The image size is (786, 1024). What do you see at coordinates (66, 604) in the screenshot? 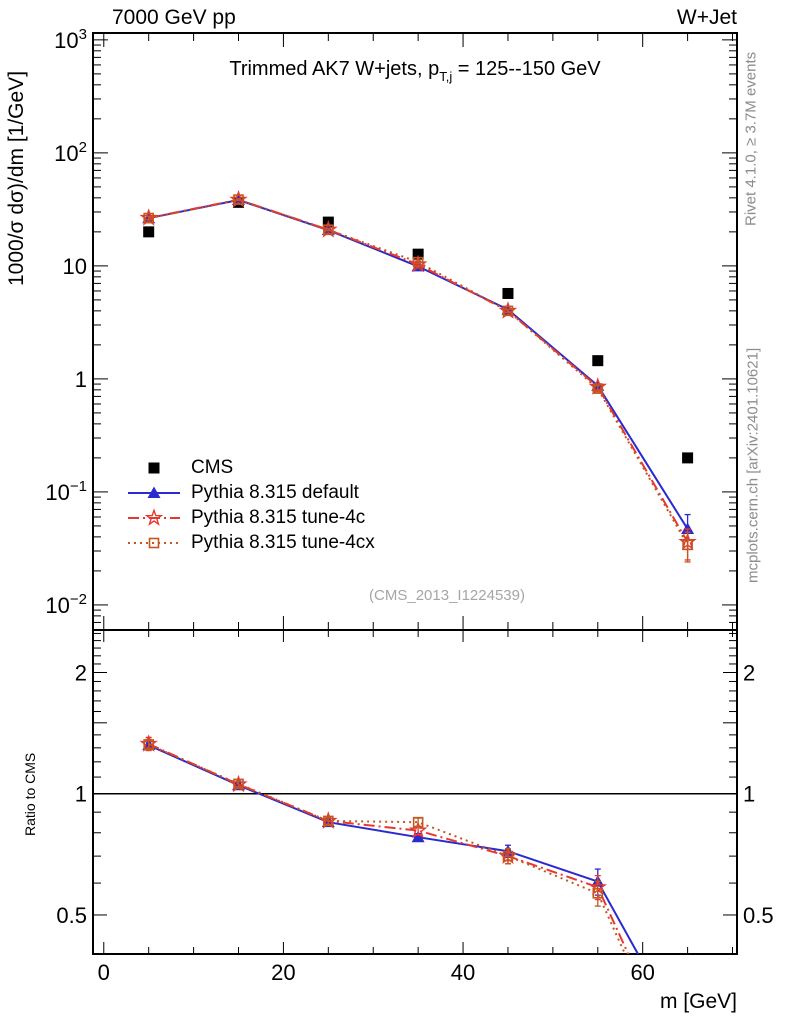
I see `svg-text: 10⁻²` at bounding box center [66, 604].